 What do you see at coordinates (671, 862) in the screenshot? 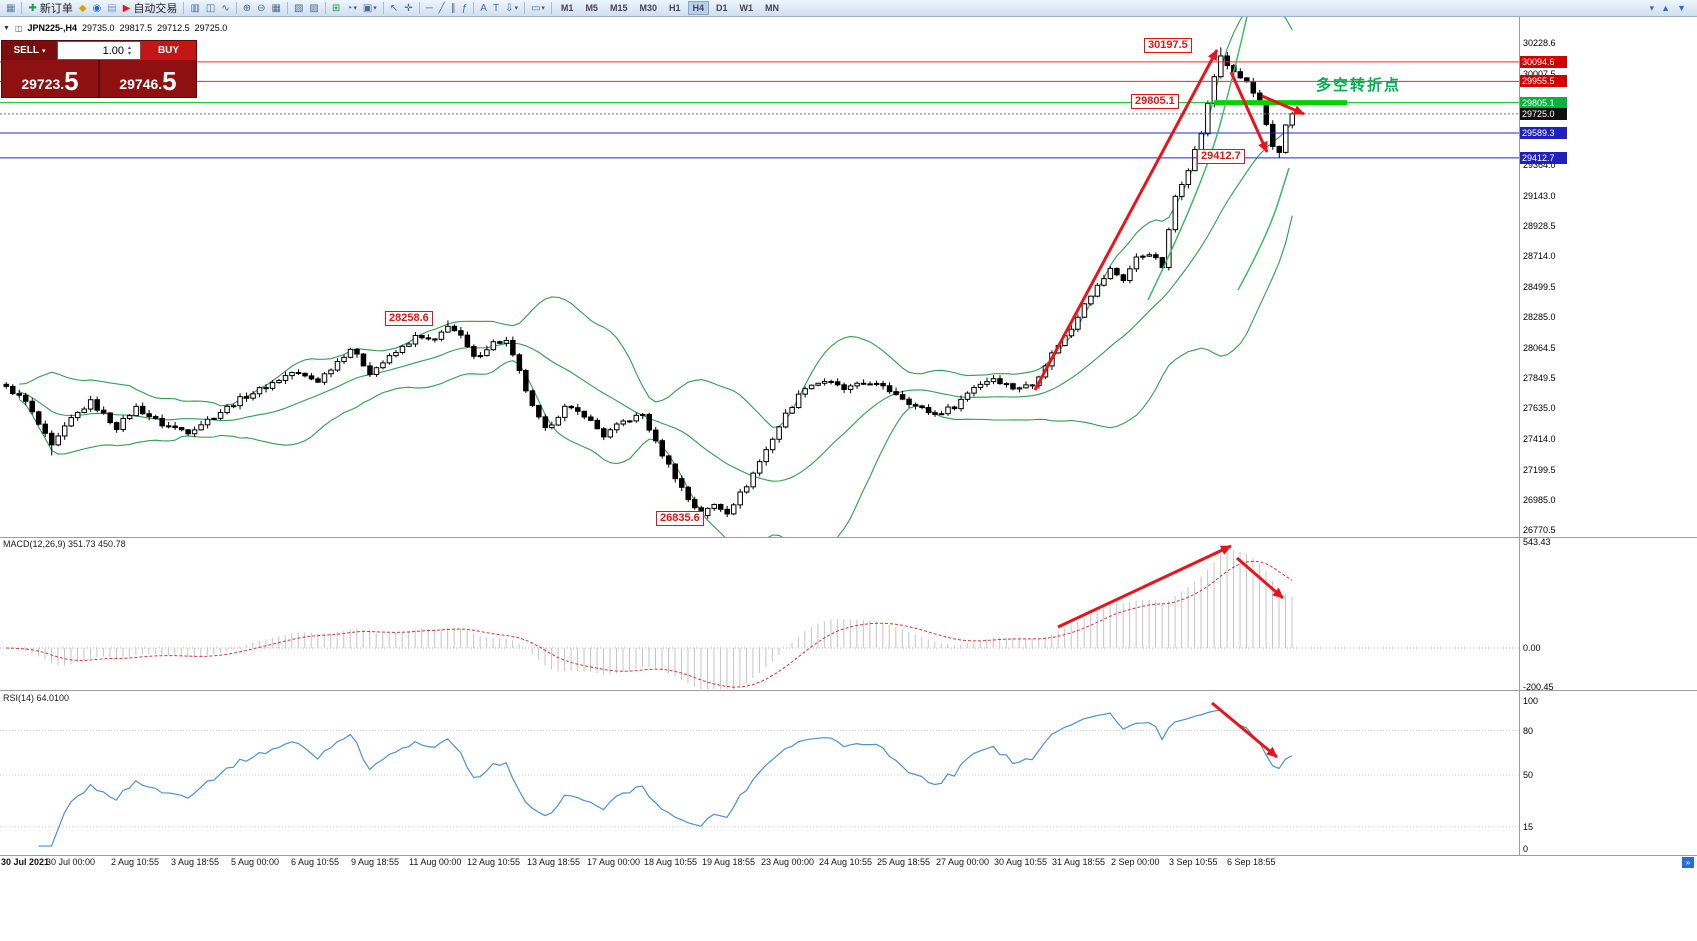
I see `time-axis-label: 18 Aug 10:55` at bounding box center [671, 862].